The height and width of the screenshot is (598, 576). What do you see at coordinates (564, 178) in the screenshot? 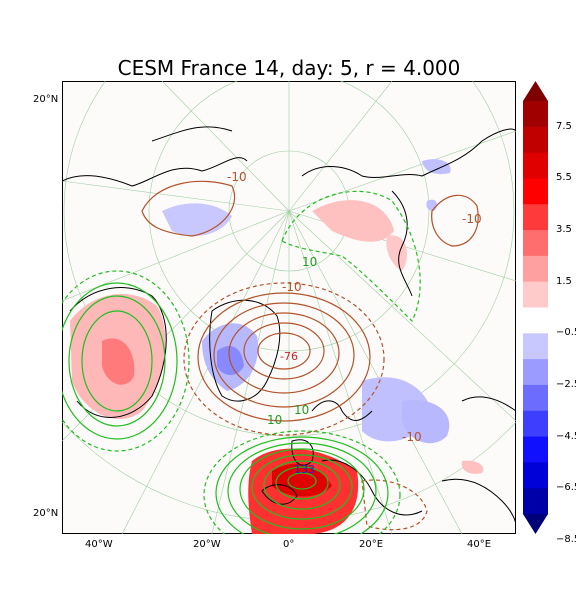
I see `colorbar-tick-label: 5.5` at bounding box center [564, 178].